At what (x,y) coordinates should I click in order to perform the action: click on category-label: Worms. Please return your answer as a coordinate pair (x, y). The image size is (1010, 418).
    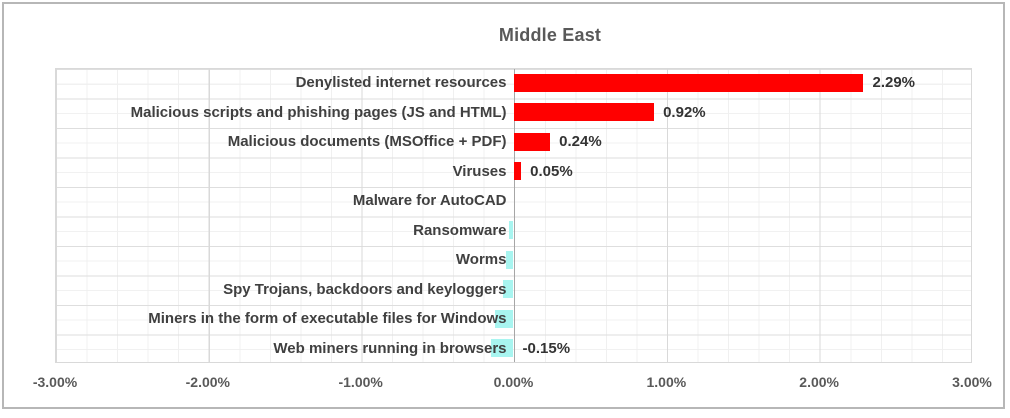
    Looking at the image, I should click on (481, 259).